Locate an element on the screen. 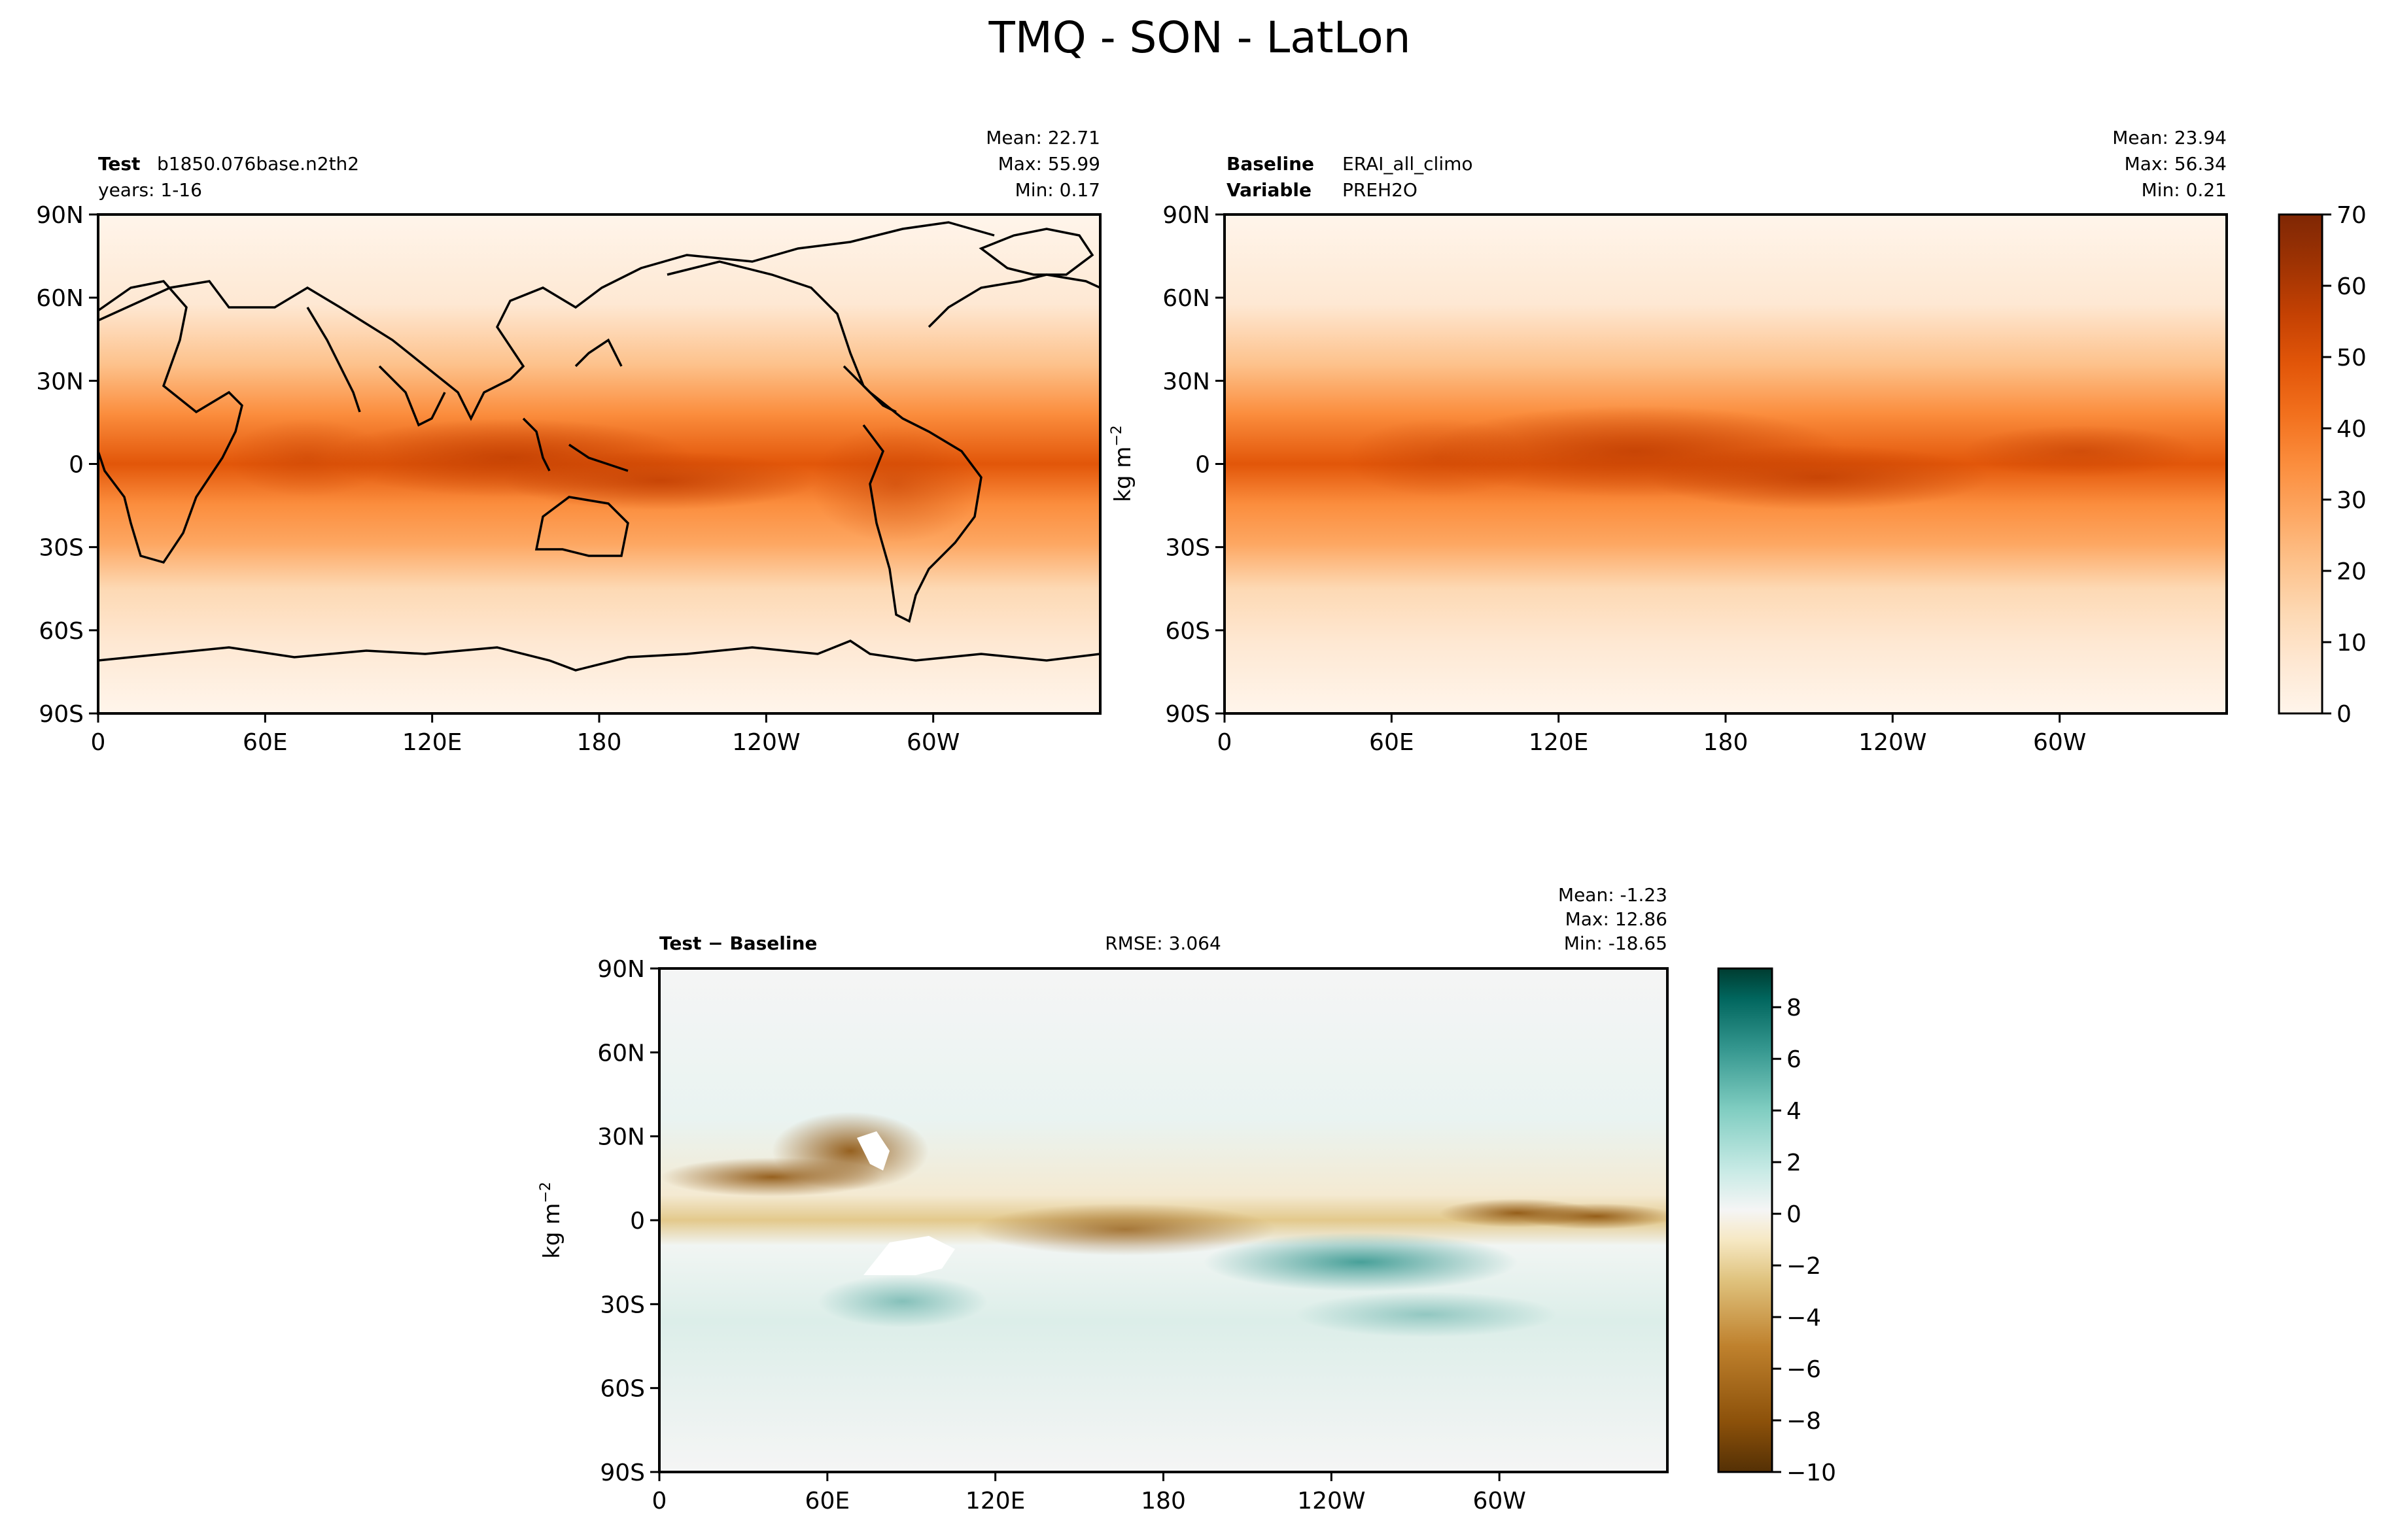 The image size is (2400, 1540). baseline-x-tick-label: 60W is located at coordinates (2059, 742).